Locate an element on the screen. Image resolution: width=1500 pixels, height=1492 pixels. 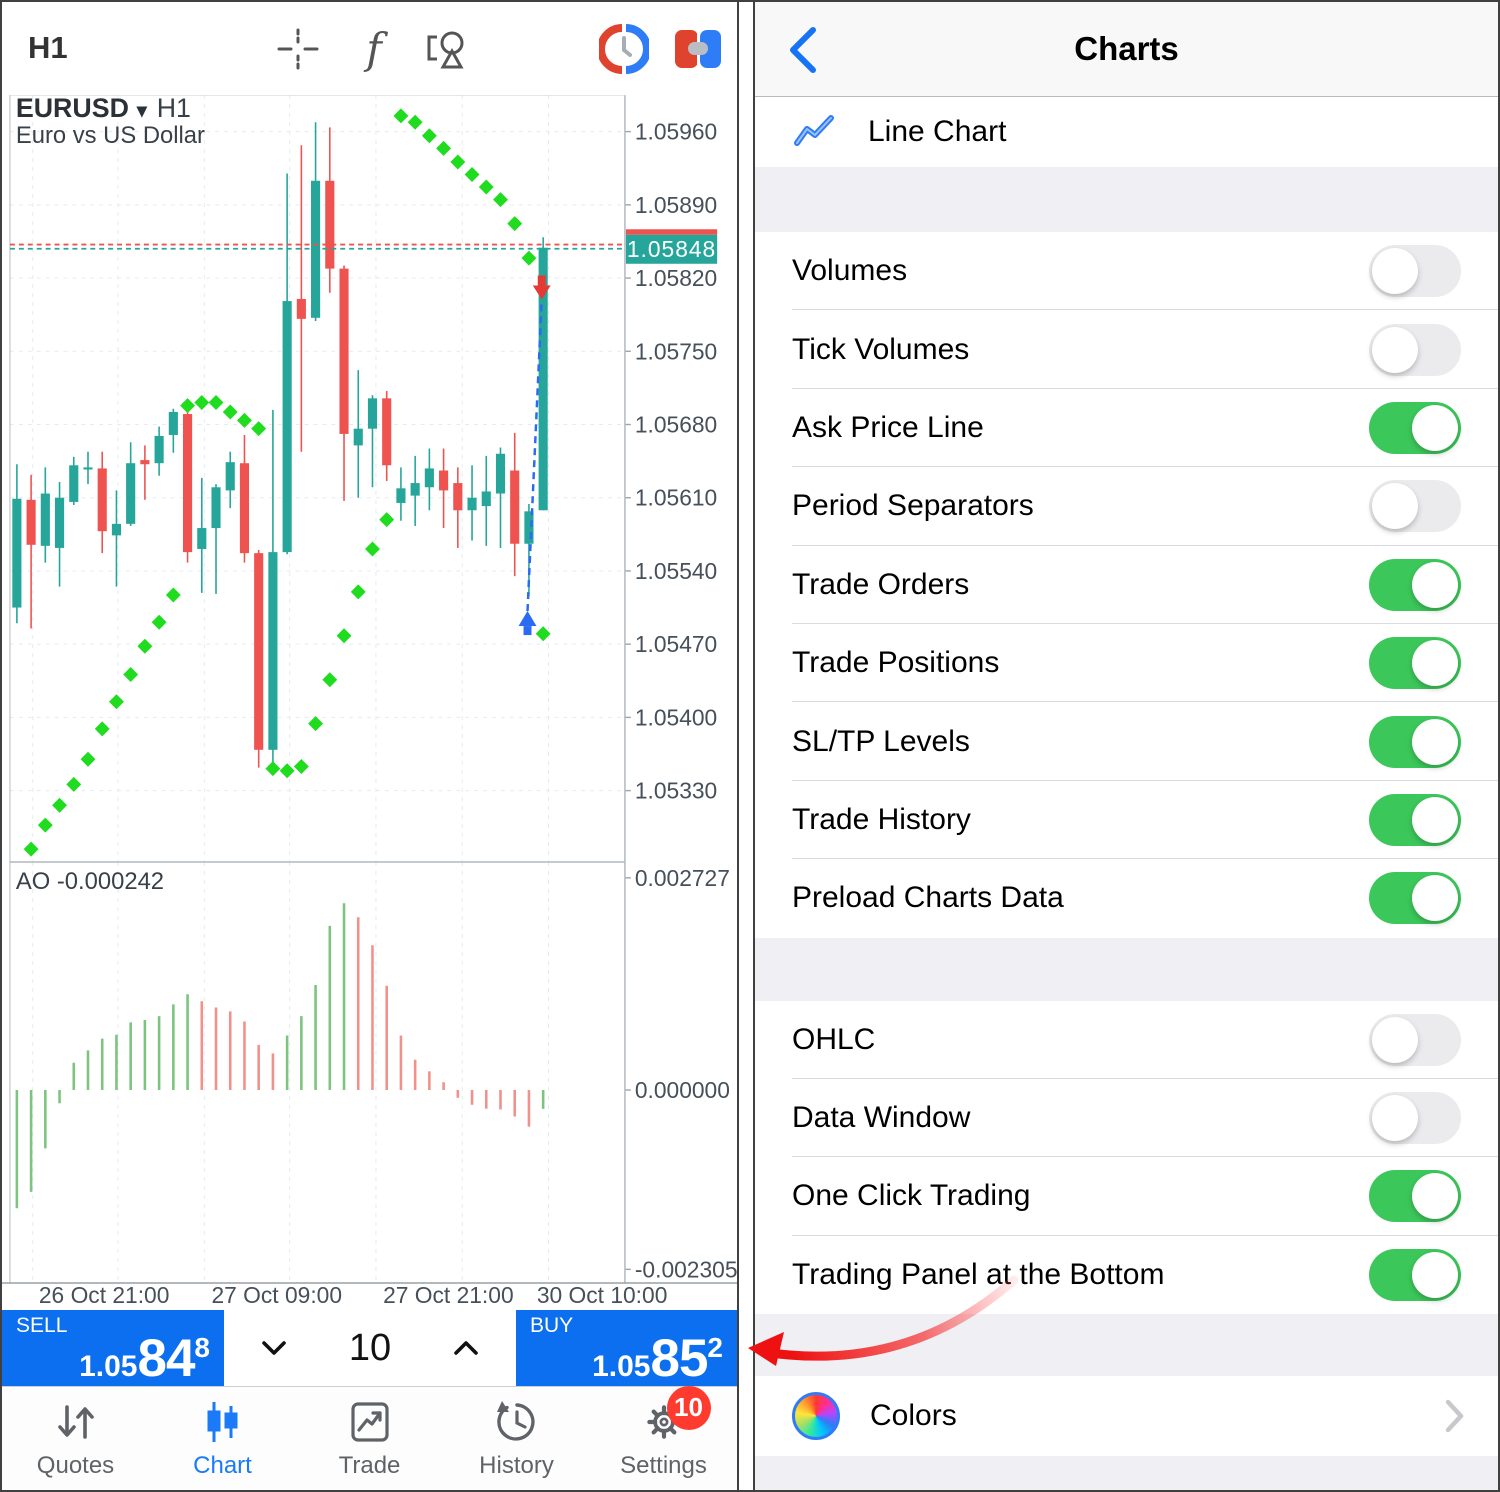
settings-row-data-window: Data Window is located at coordinates (1126, 1118).